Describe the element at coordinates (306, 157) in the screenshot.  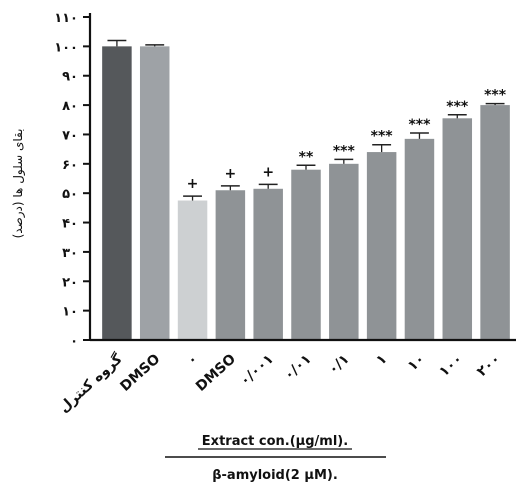
I see `significance-mark: **` at that location.